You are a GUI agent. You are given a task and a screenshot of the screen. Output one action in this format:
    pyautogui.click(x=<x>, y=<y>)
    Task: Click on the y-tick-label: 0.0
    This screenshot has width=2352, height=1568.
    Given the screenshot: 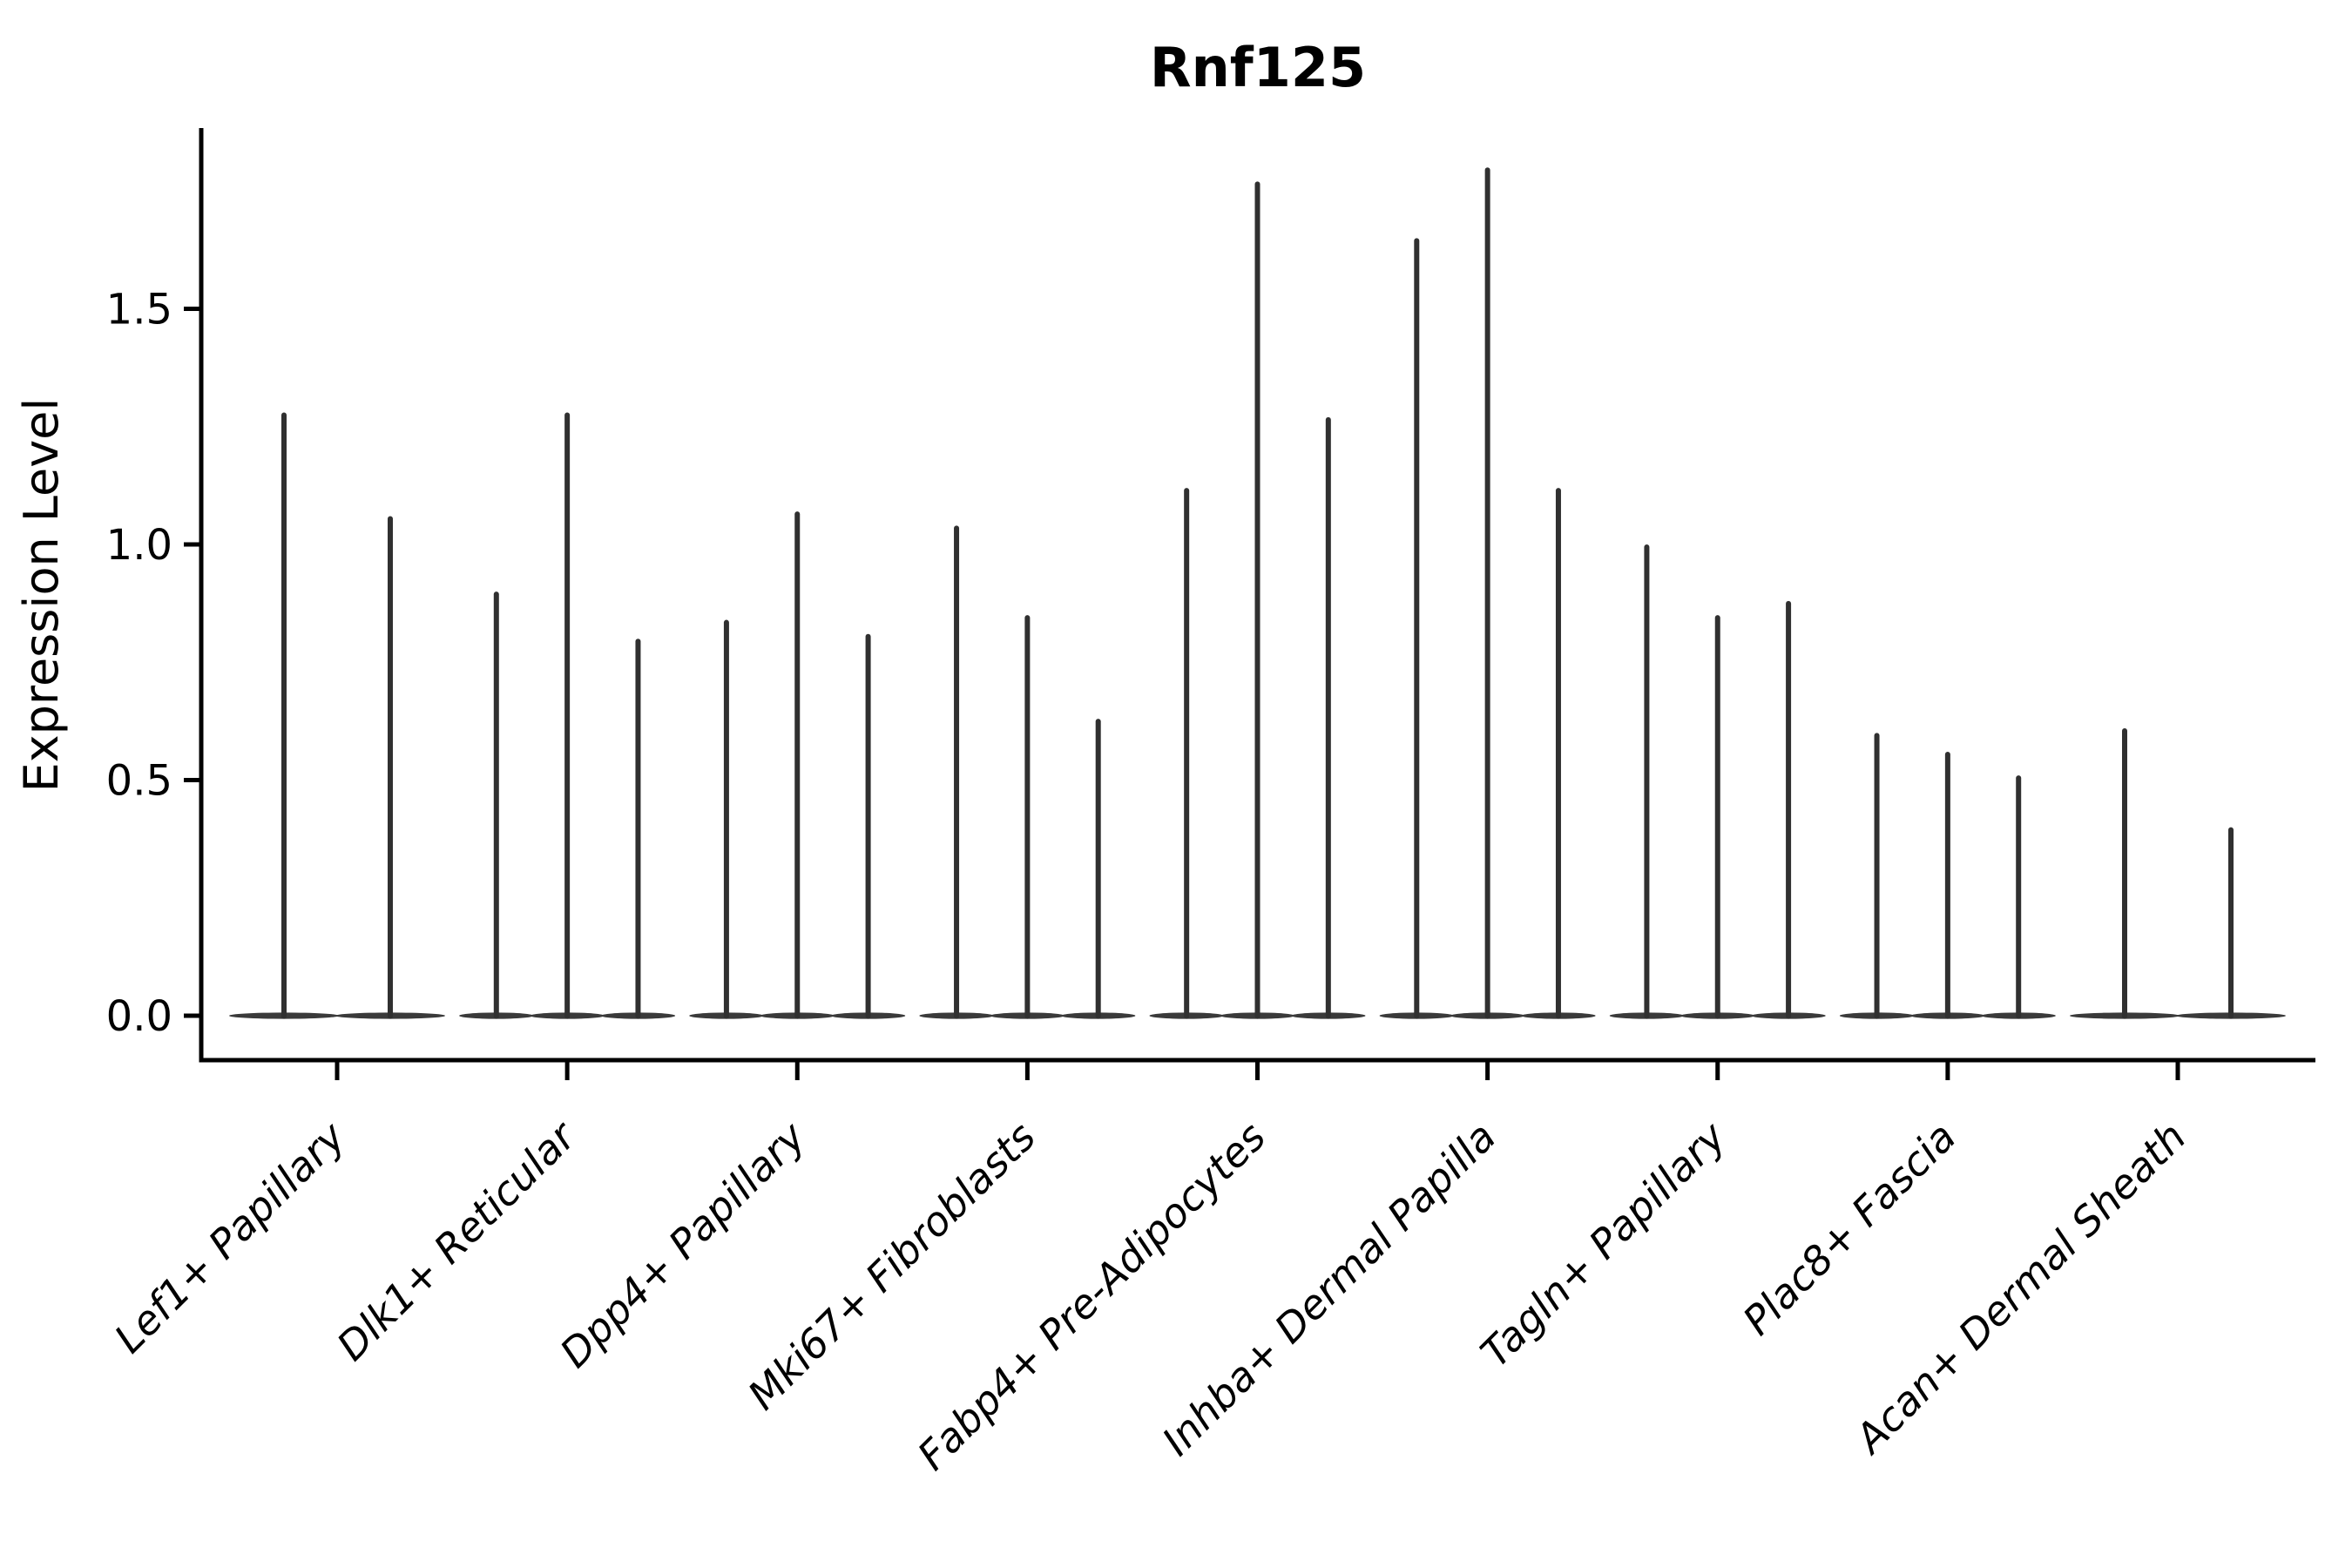 What is the action you would take?
    pyautogui.click(x=139, y=1016)
    